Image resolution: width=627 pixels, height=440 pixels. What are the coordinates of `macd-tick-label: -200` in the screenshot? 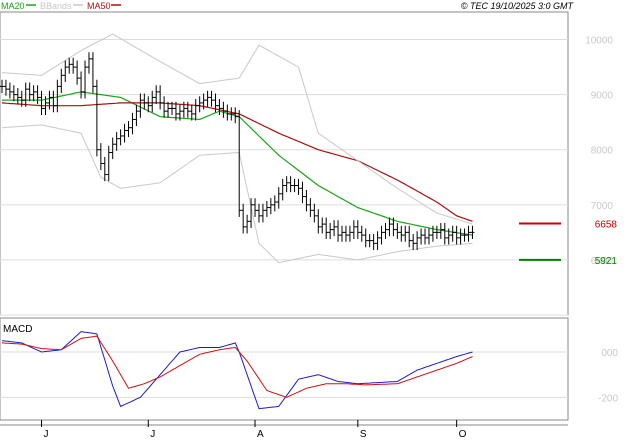 It's located at (608, 398).